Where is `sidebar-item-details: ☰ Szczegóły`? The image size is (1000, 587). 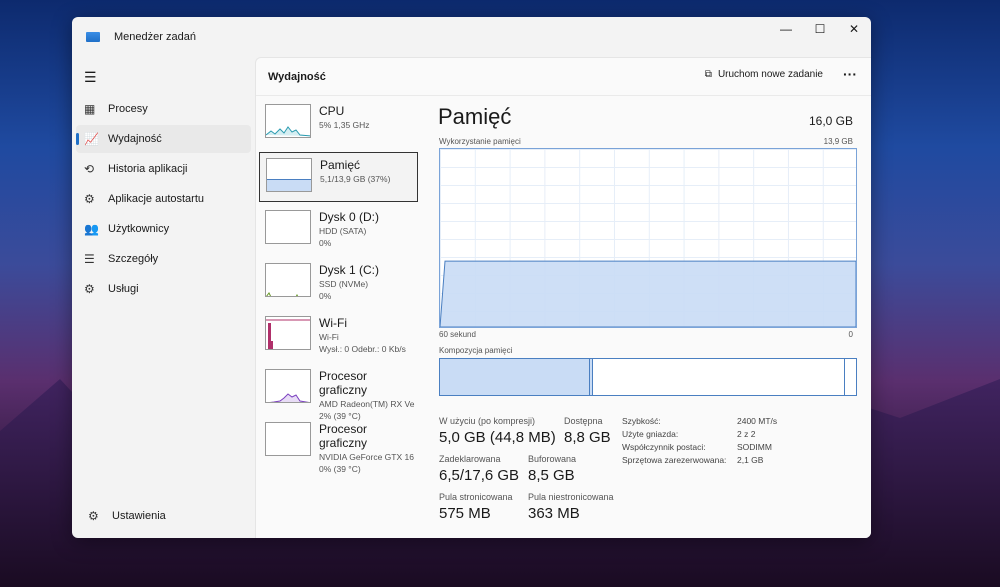 sidebar-item-details: ☰ Szczegóły is located at coordinates (163, 259).